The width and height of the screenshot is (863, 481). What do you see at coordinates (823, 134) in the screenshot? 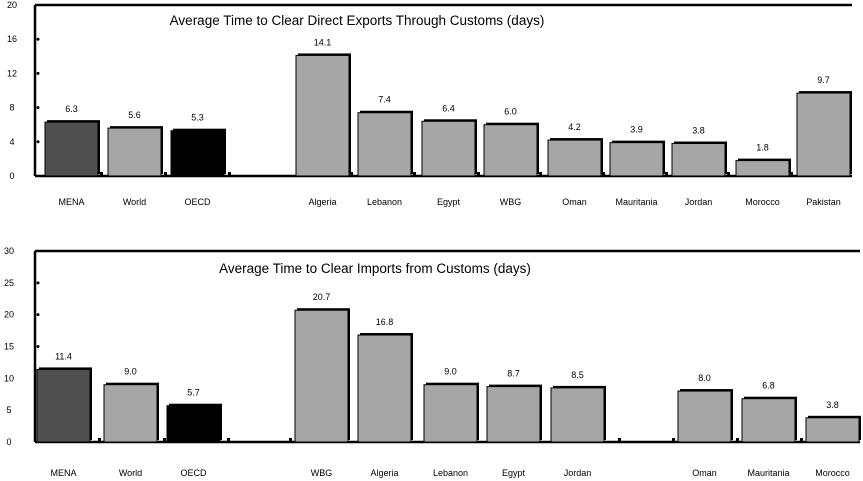
I see `exports-bar-pakistan` at bounding box center [823, 134].